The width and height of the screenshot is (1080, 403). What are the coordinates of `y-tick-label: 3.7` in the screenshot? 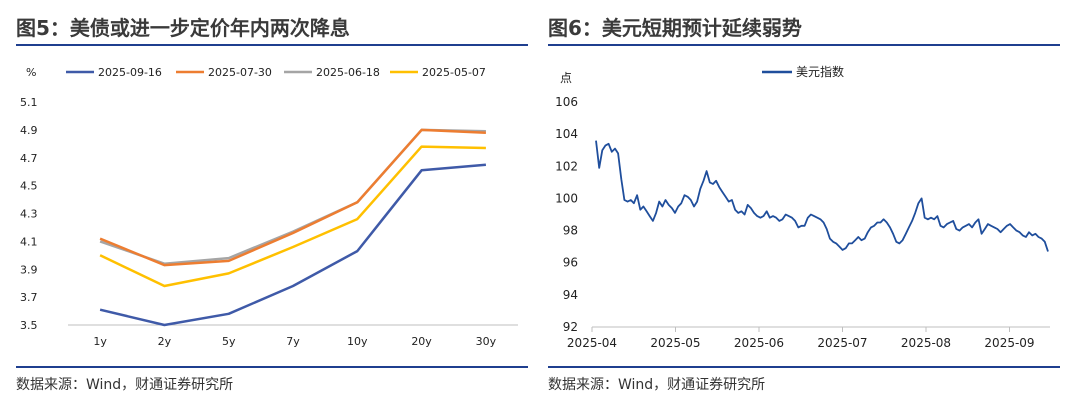 It's located at (29, 297).